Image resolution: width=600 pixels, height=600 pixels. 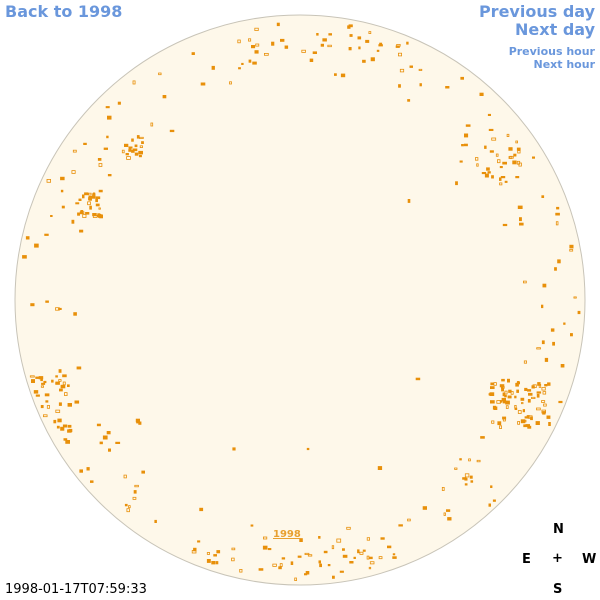 What do you see at coordinates (564, 64) in the screenshot?
I see `next-hour-link: Next hour` at bounding box center [564, 64].